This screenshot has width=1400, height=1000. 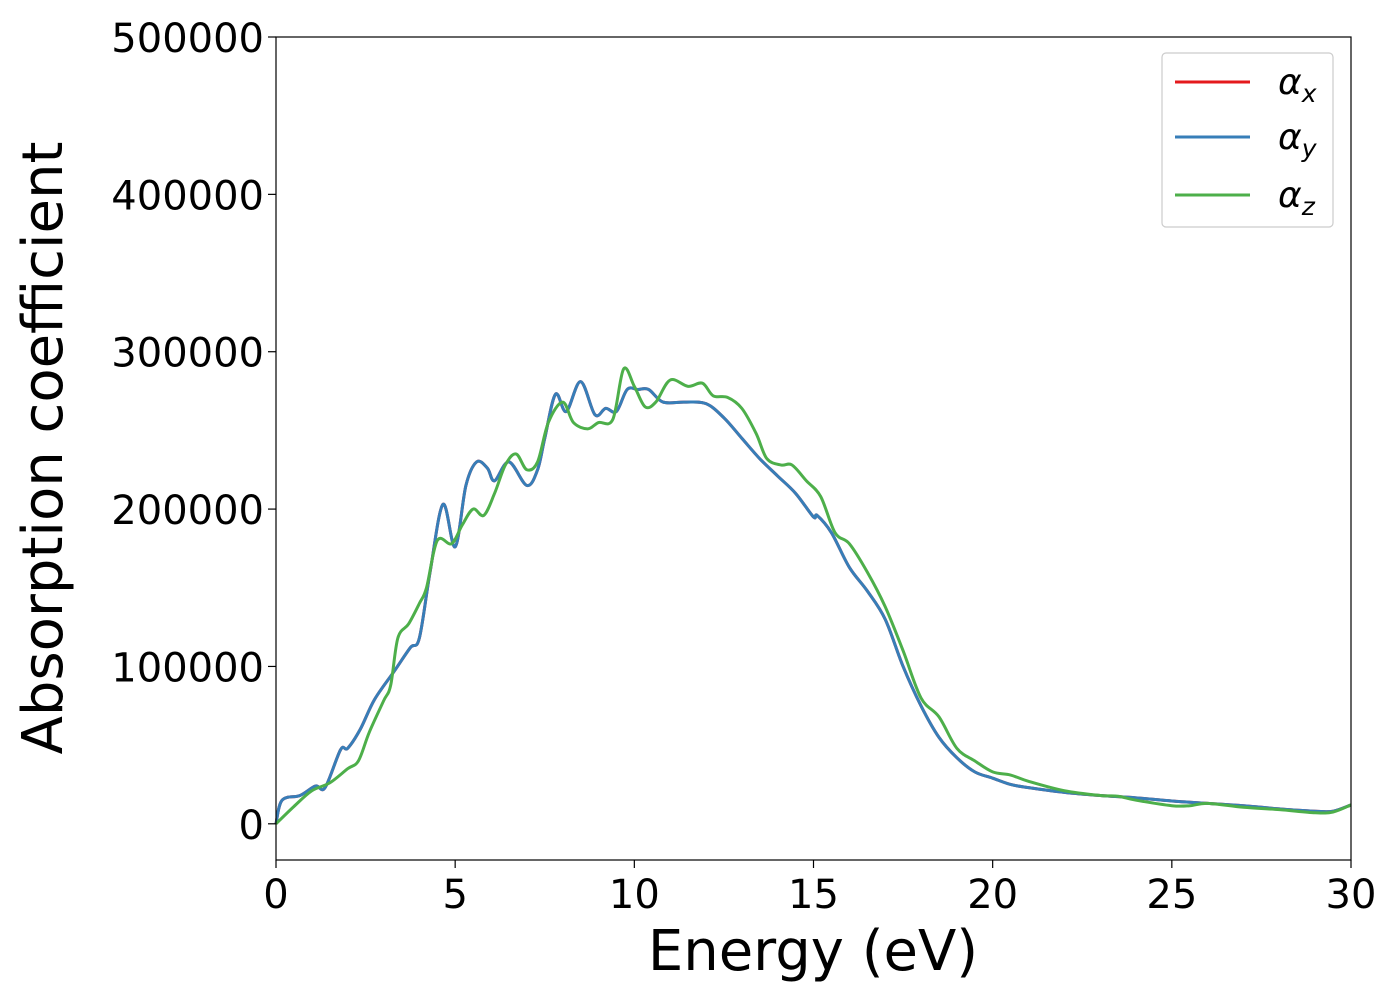 What do you see at coordinates (1297, 198) in the screenshot?
I see `legend-label: αz` at bounding box center [1297, 198].